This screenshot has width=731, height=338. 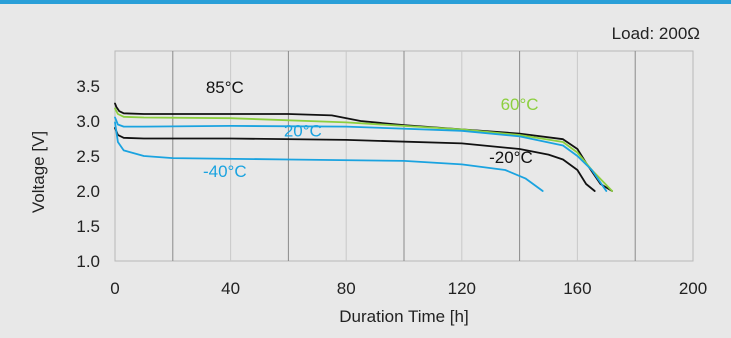 What do you see at coordinates (462, 288) in the screenshot?
I see `x-tick-label: 120` at bounding box center [462, 288].